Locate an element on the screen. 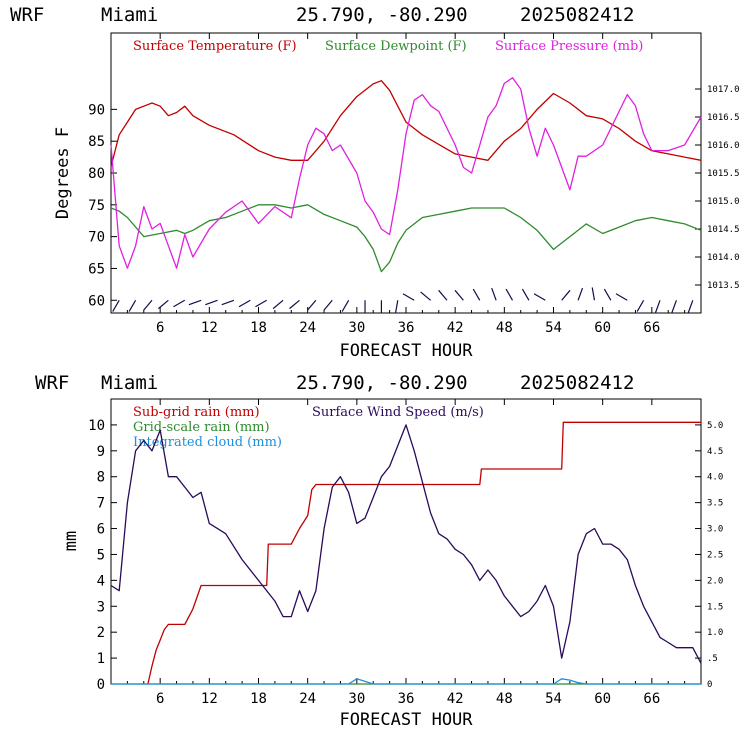 This screenshot has width=740, height=740. legend-integrated-cloud: Integrated cloud (mm) is located at coordinates (207, 442).